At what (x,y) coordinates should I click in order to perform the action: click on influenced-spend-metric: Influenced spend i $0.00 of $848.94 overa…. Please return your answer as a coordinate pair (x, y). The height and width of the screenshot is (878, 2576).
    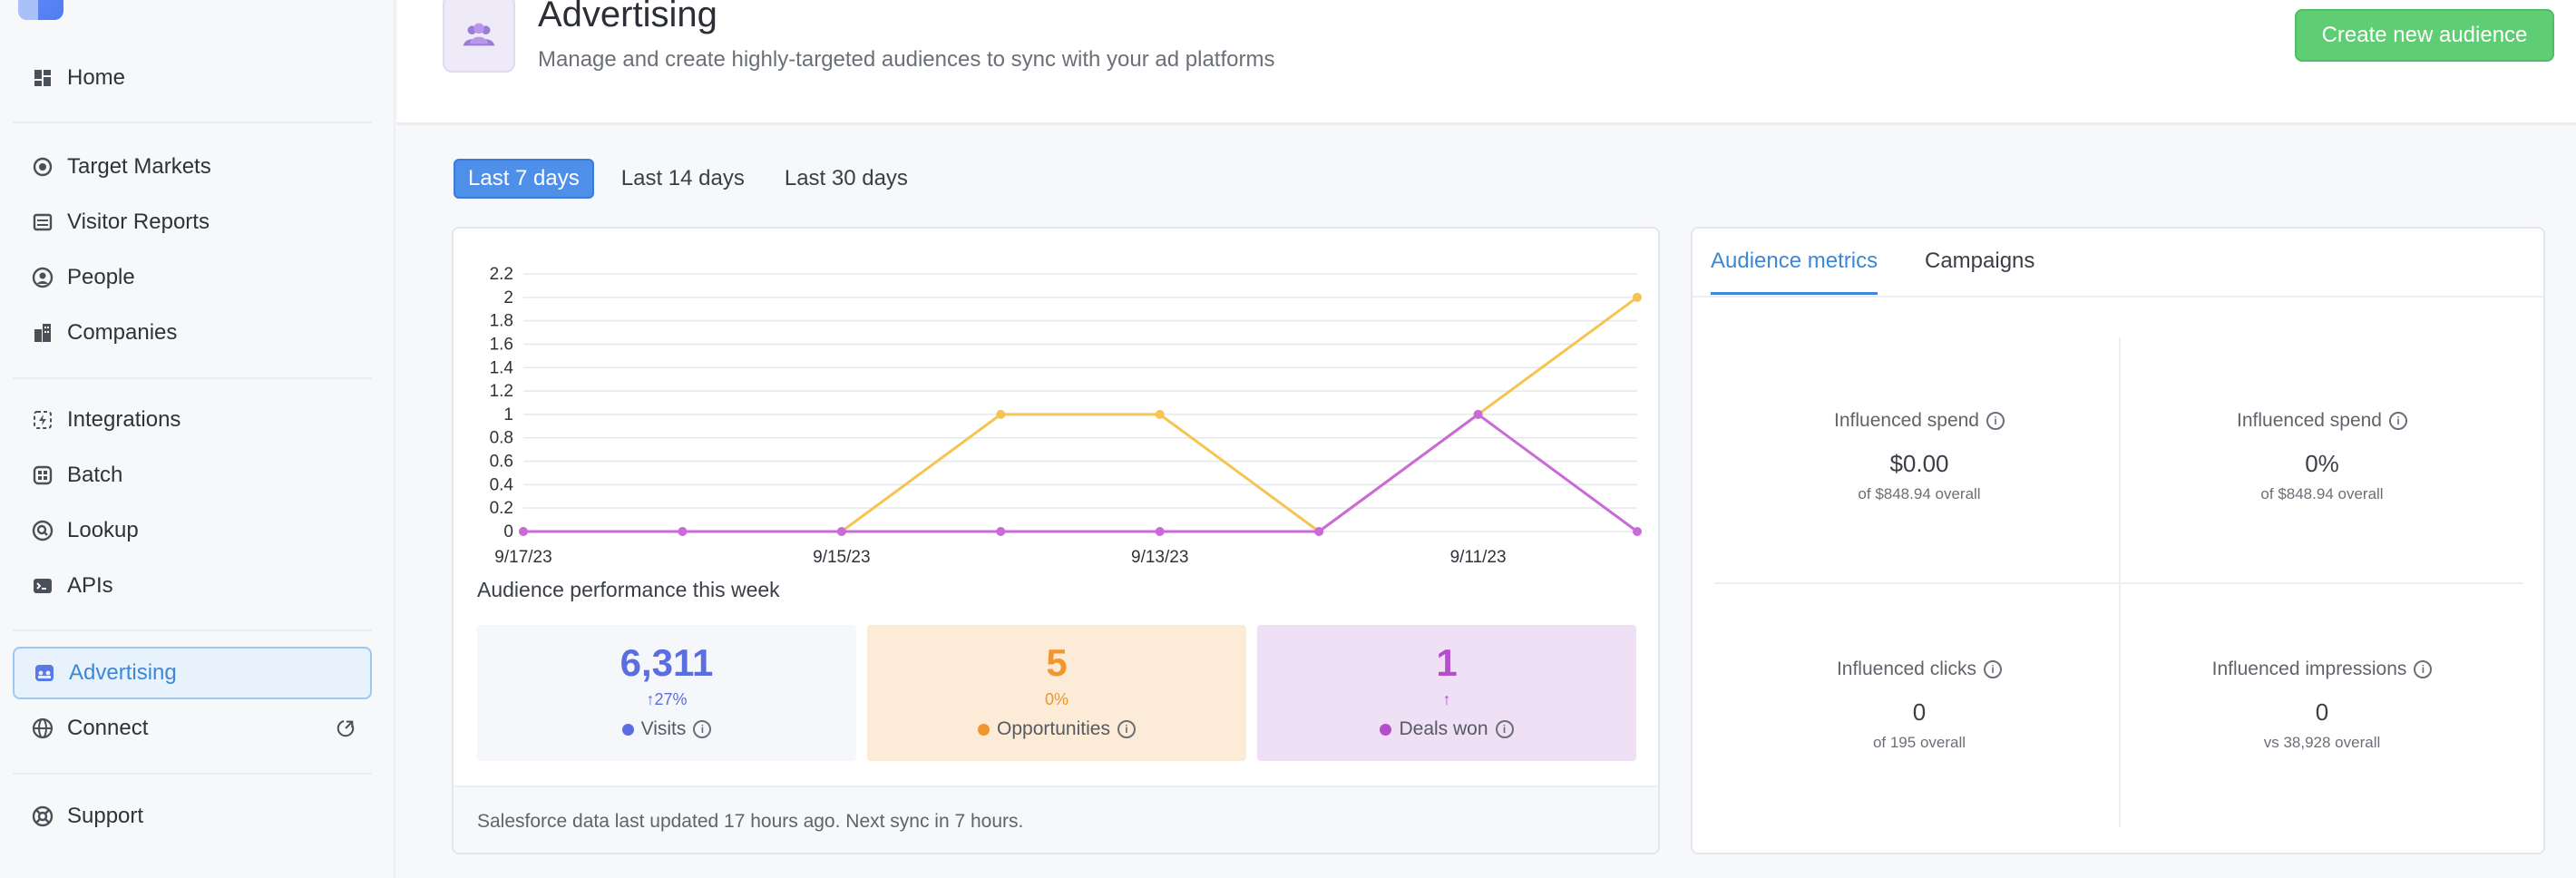
    Looking at the image, I should click on (1919, 456).